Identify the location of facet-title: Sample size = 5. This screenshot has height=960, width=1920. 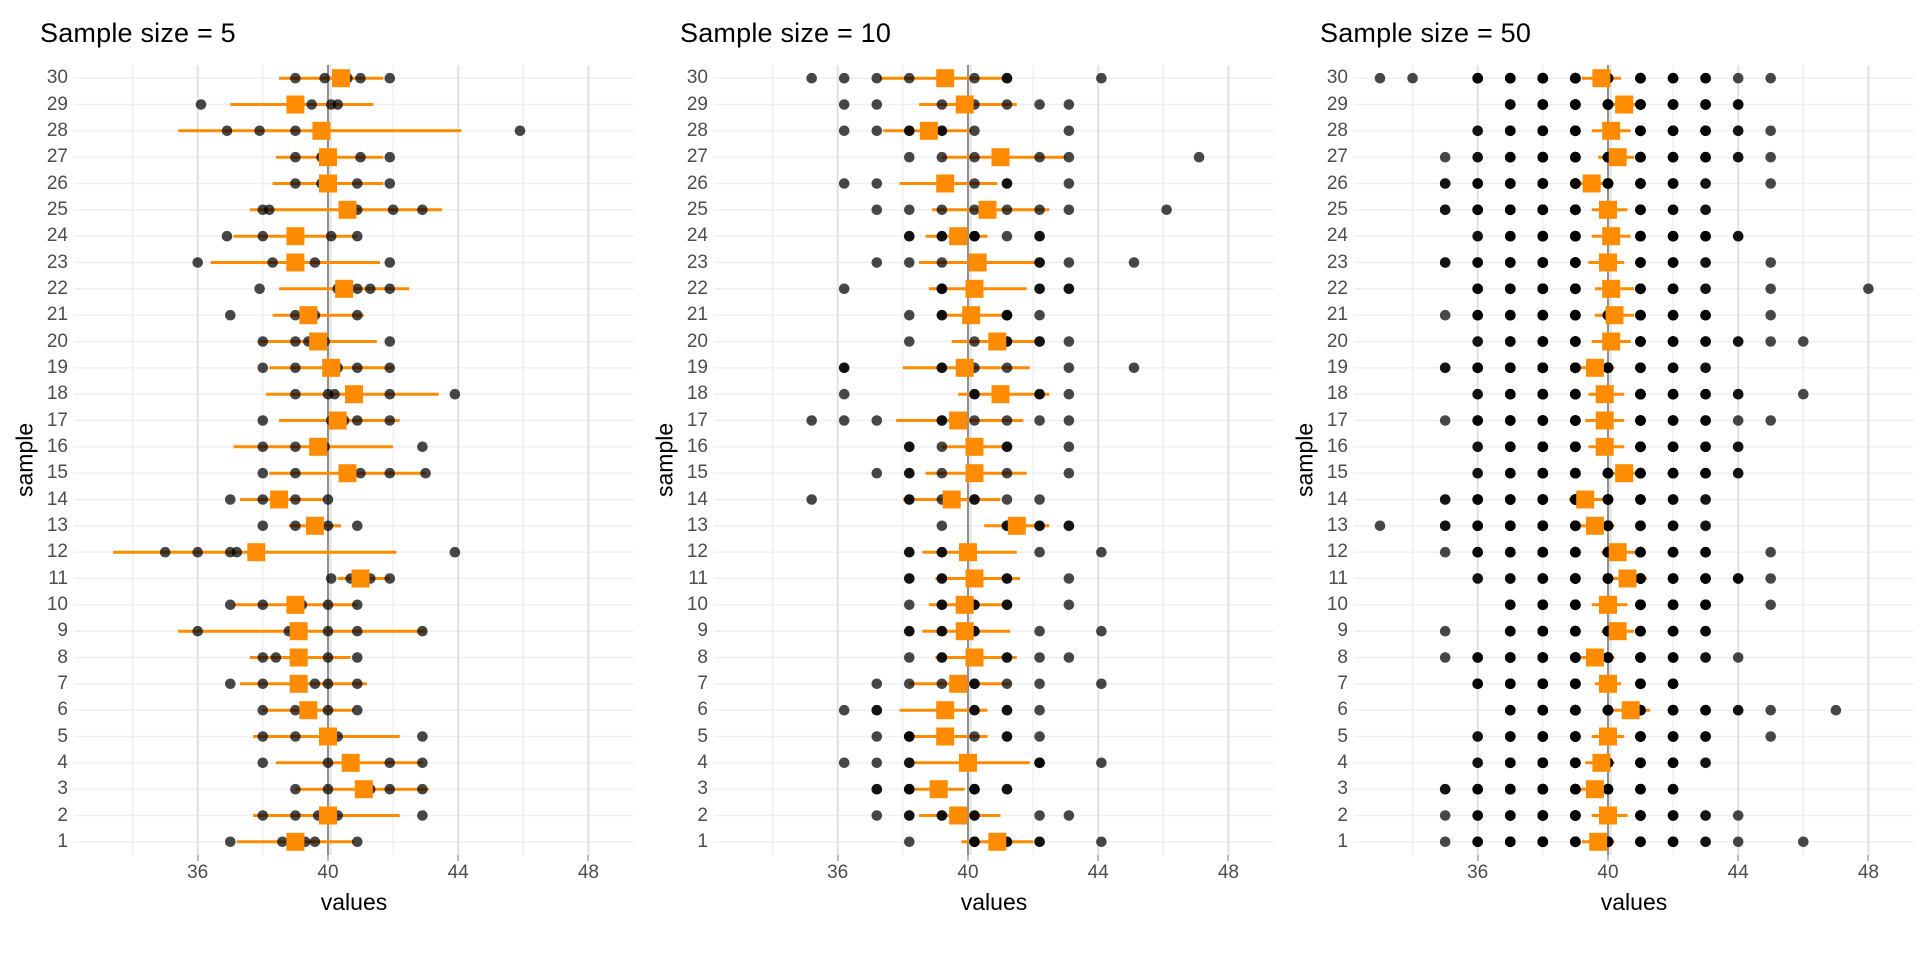
(138, 33).